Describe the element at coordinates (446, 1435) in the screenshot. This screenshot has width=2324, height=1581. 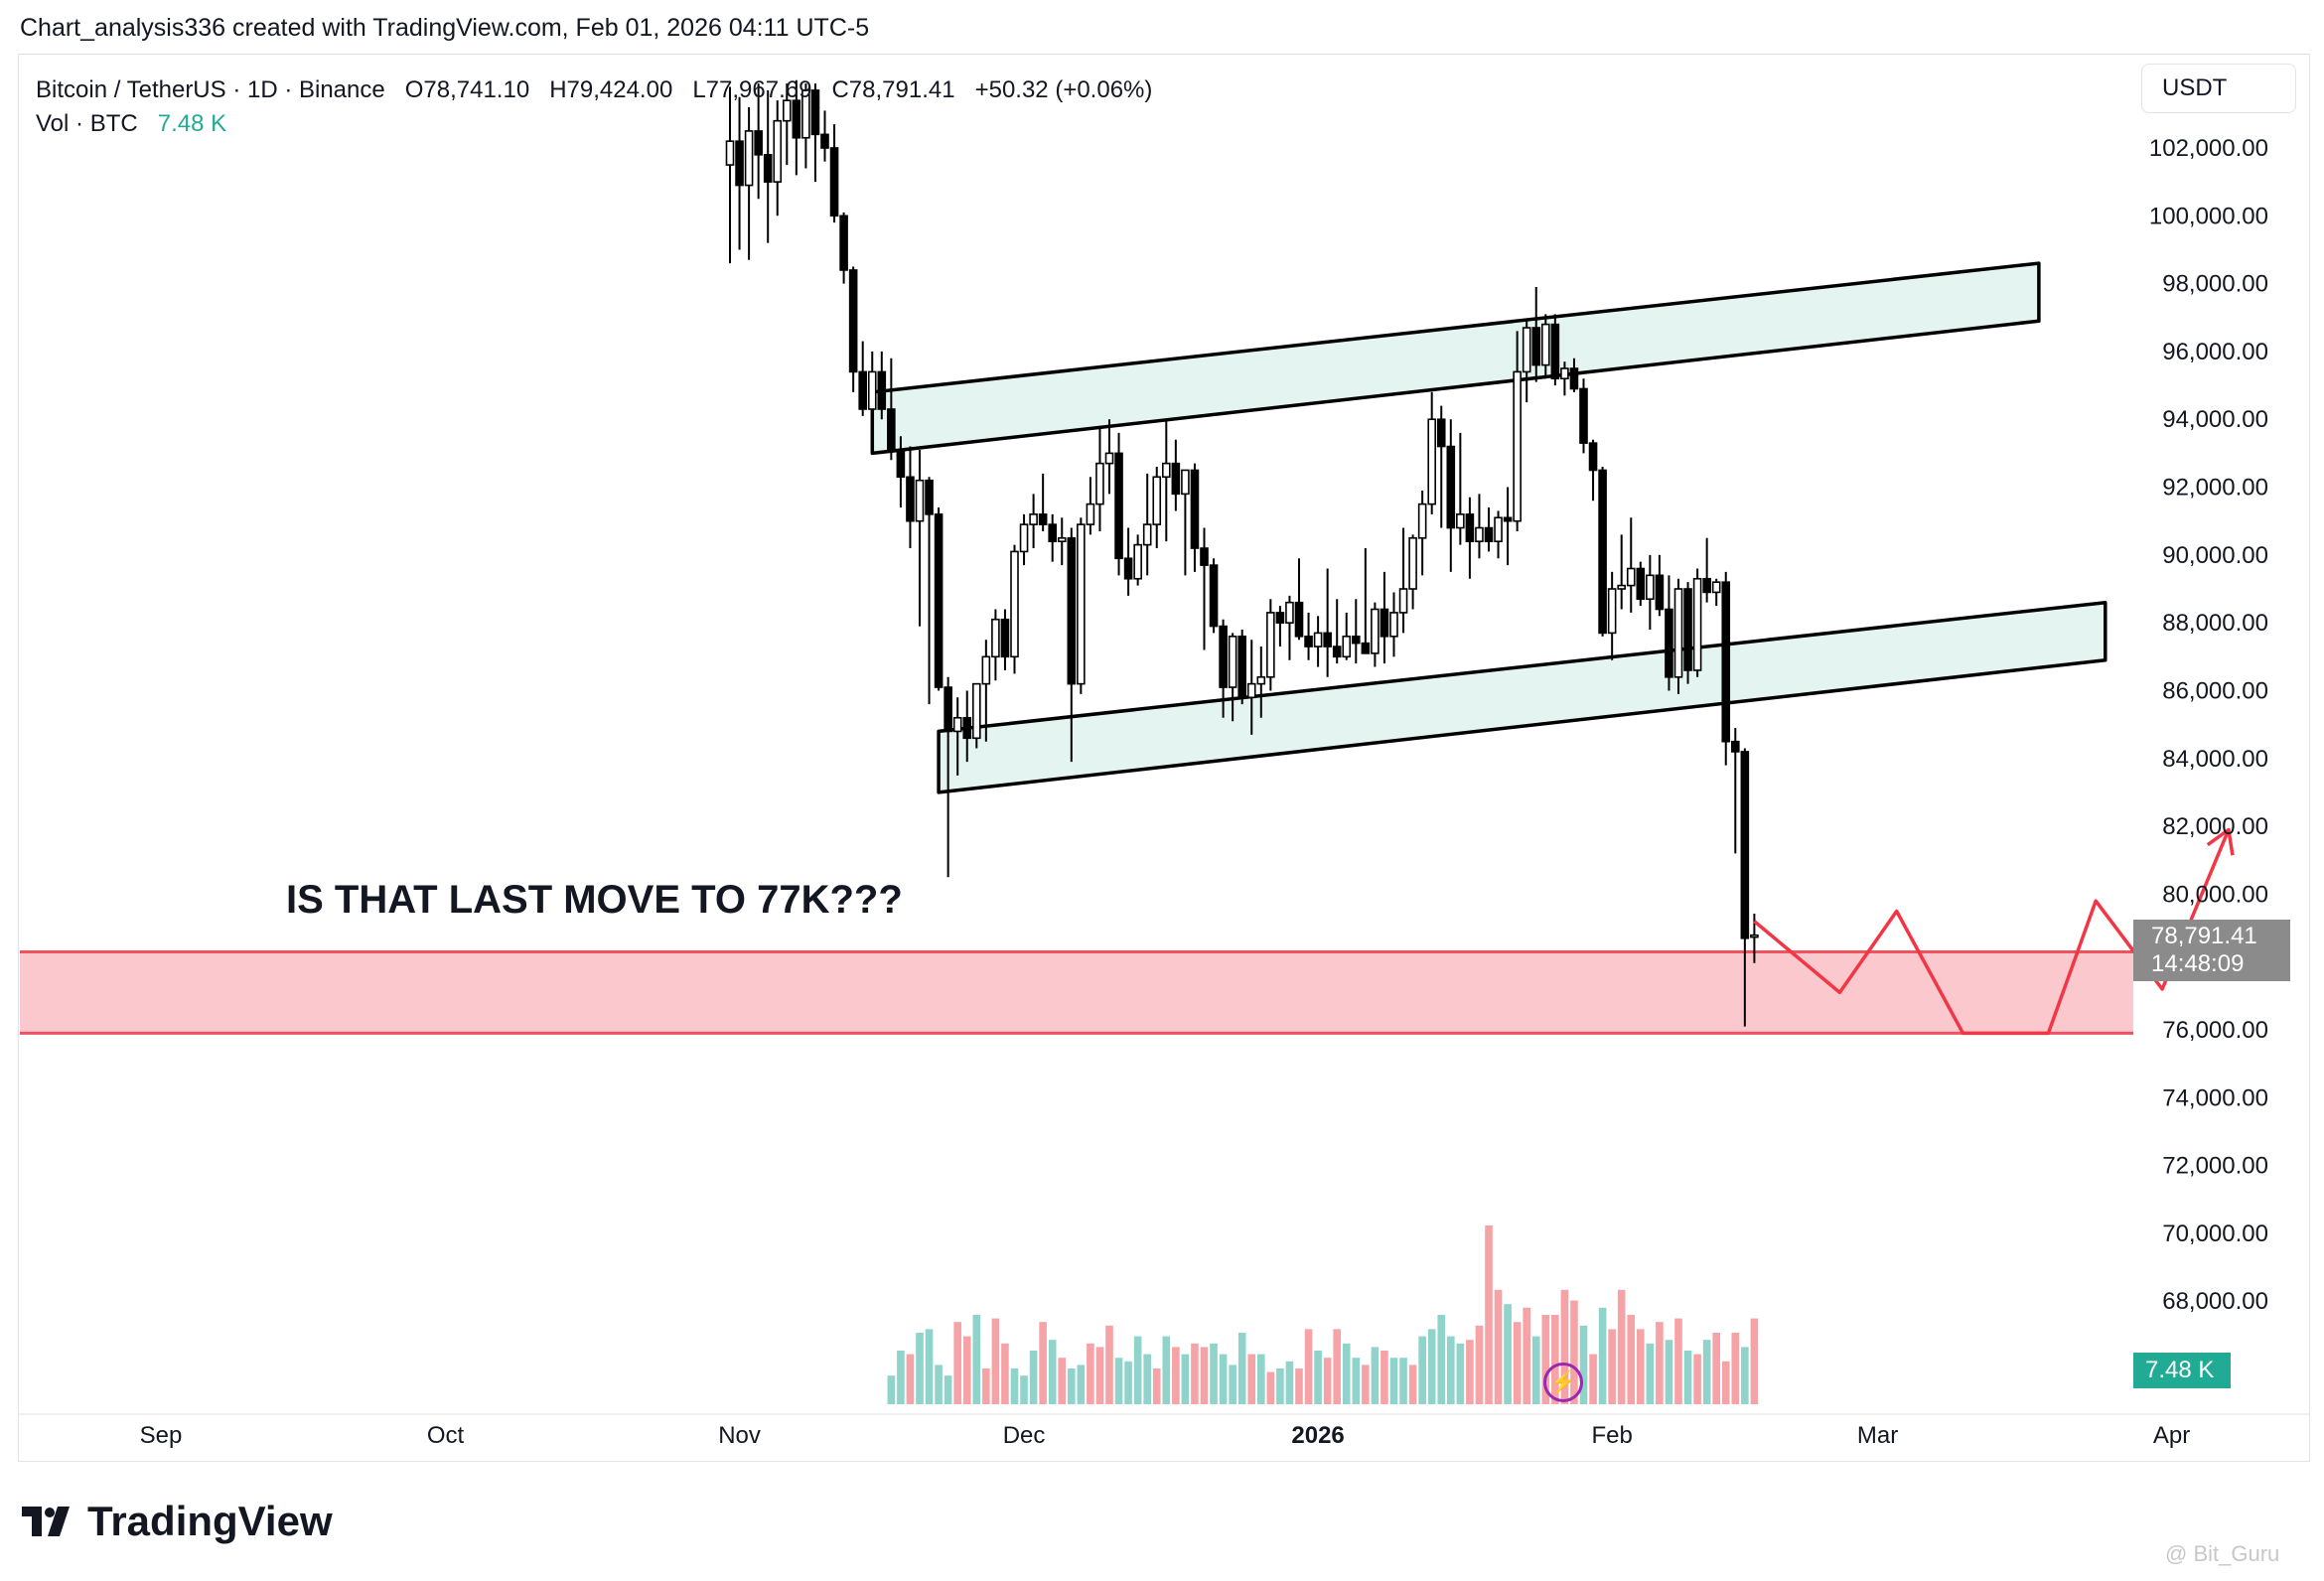
I see `x-axis-label: Oct` at that location.